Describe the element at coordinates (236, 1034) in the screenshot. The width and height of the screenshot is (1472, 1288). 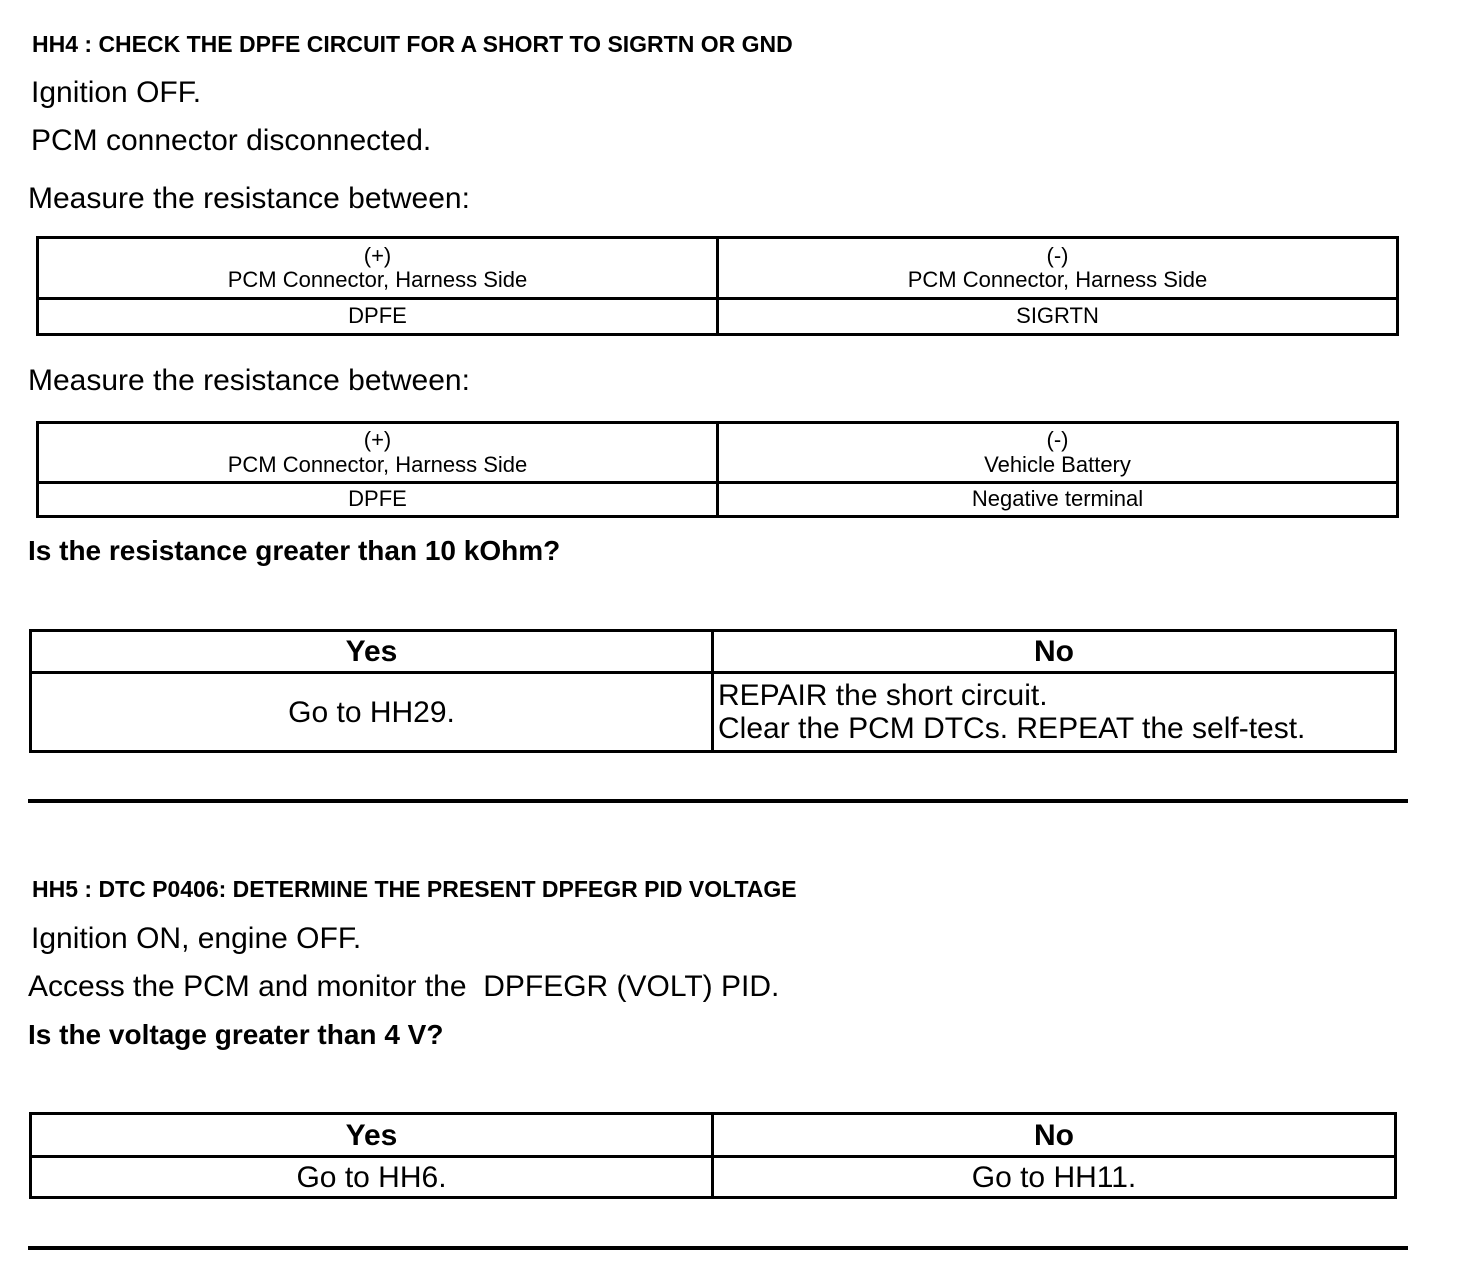
I see `hh5-question: Is the voltage greater than 4 V?` at that location.